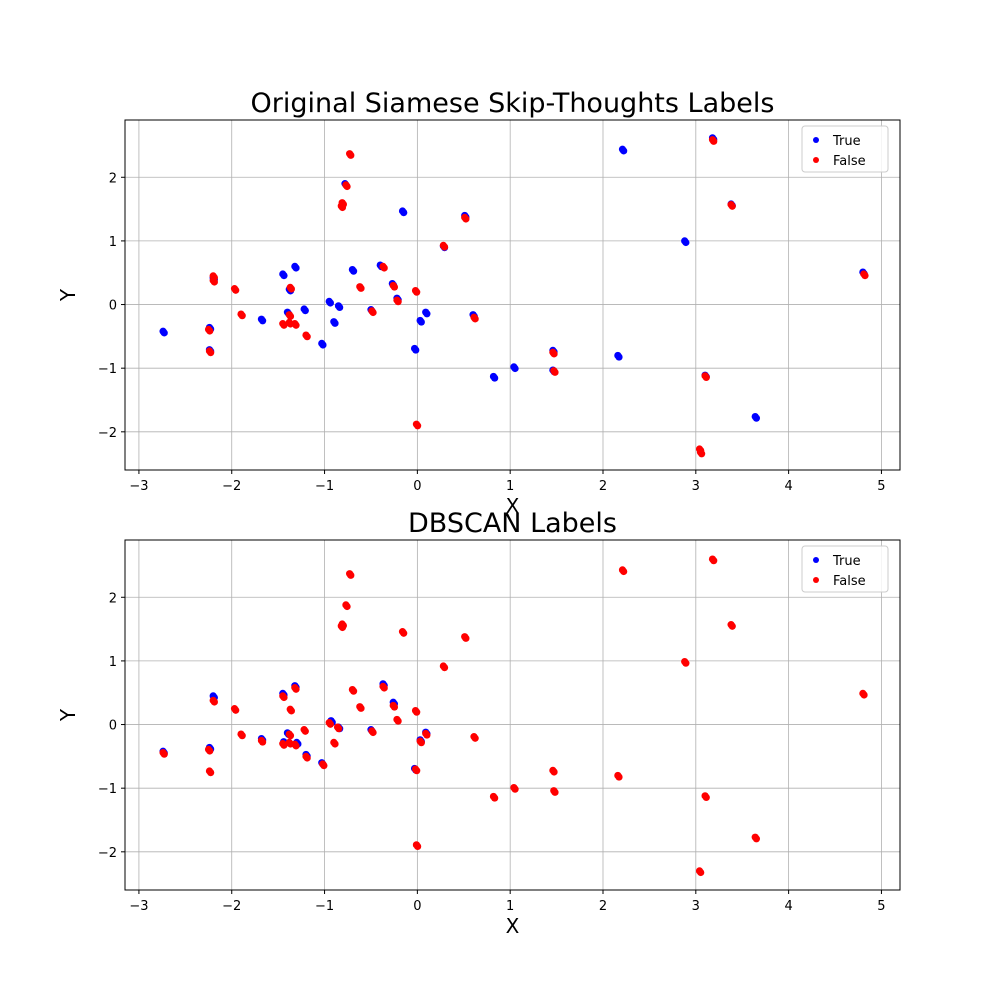  I want to click on bottom-legend-label-true: True, so click(846, 561).